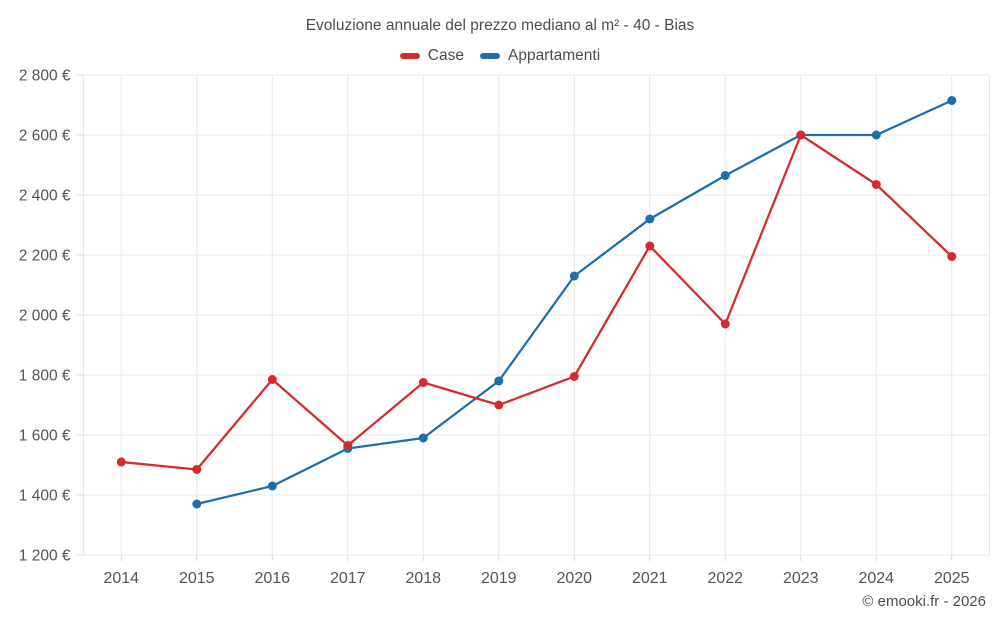 This screenshot has width=1000, height=625. What do you see at coordinates (45, 316) in the screenshot?
I see `y-tick-label: 2 000 €` at bounding box center [45, 316].